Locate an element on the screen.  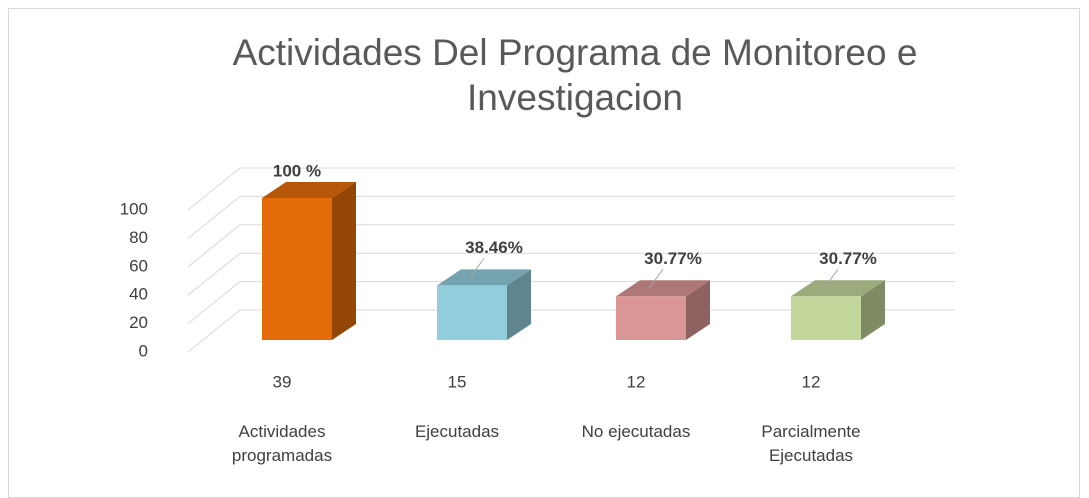
count-label: 15 is located at coordinates (457, 381).